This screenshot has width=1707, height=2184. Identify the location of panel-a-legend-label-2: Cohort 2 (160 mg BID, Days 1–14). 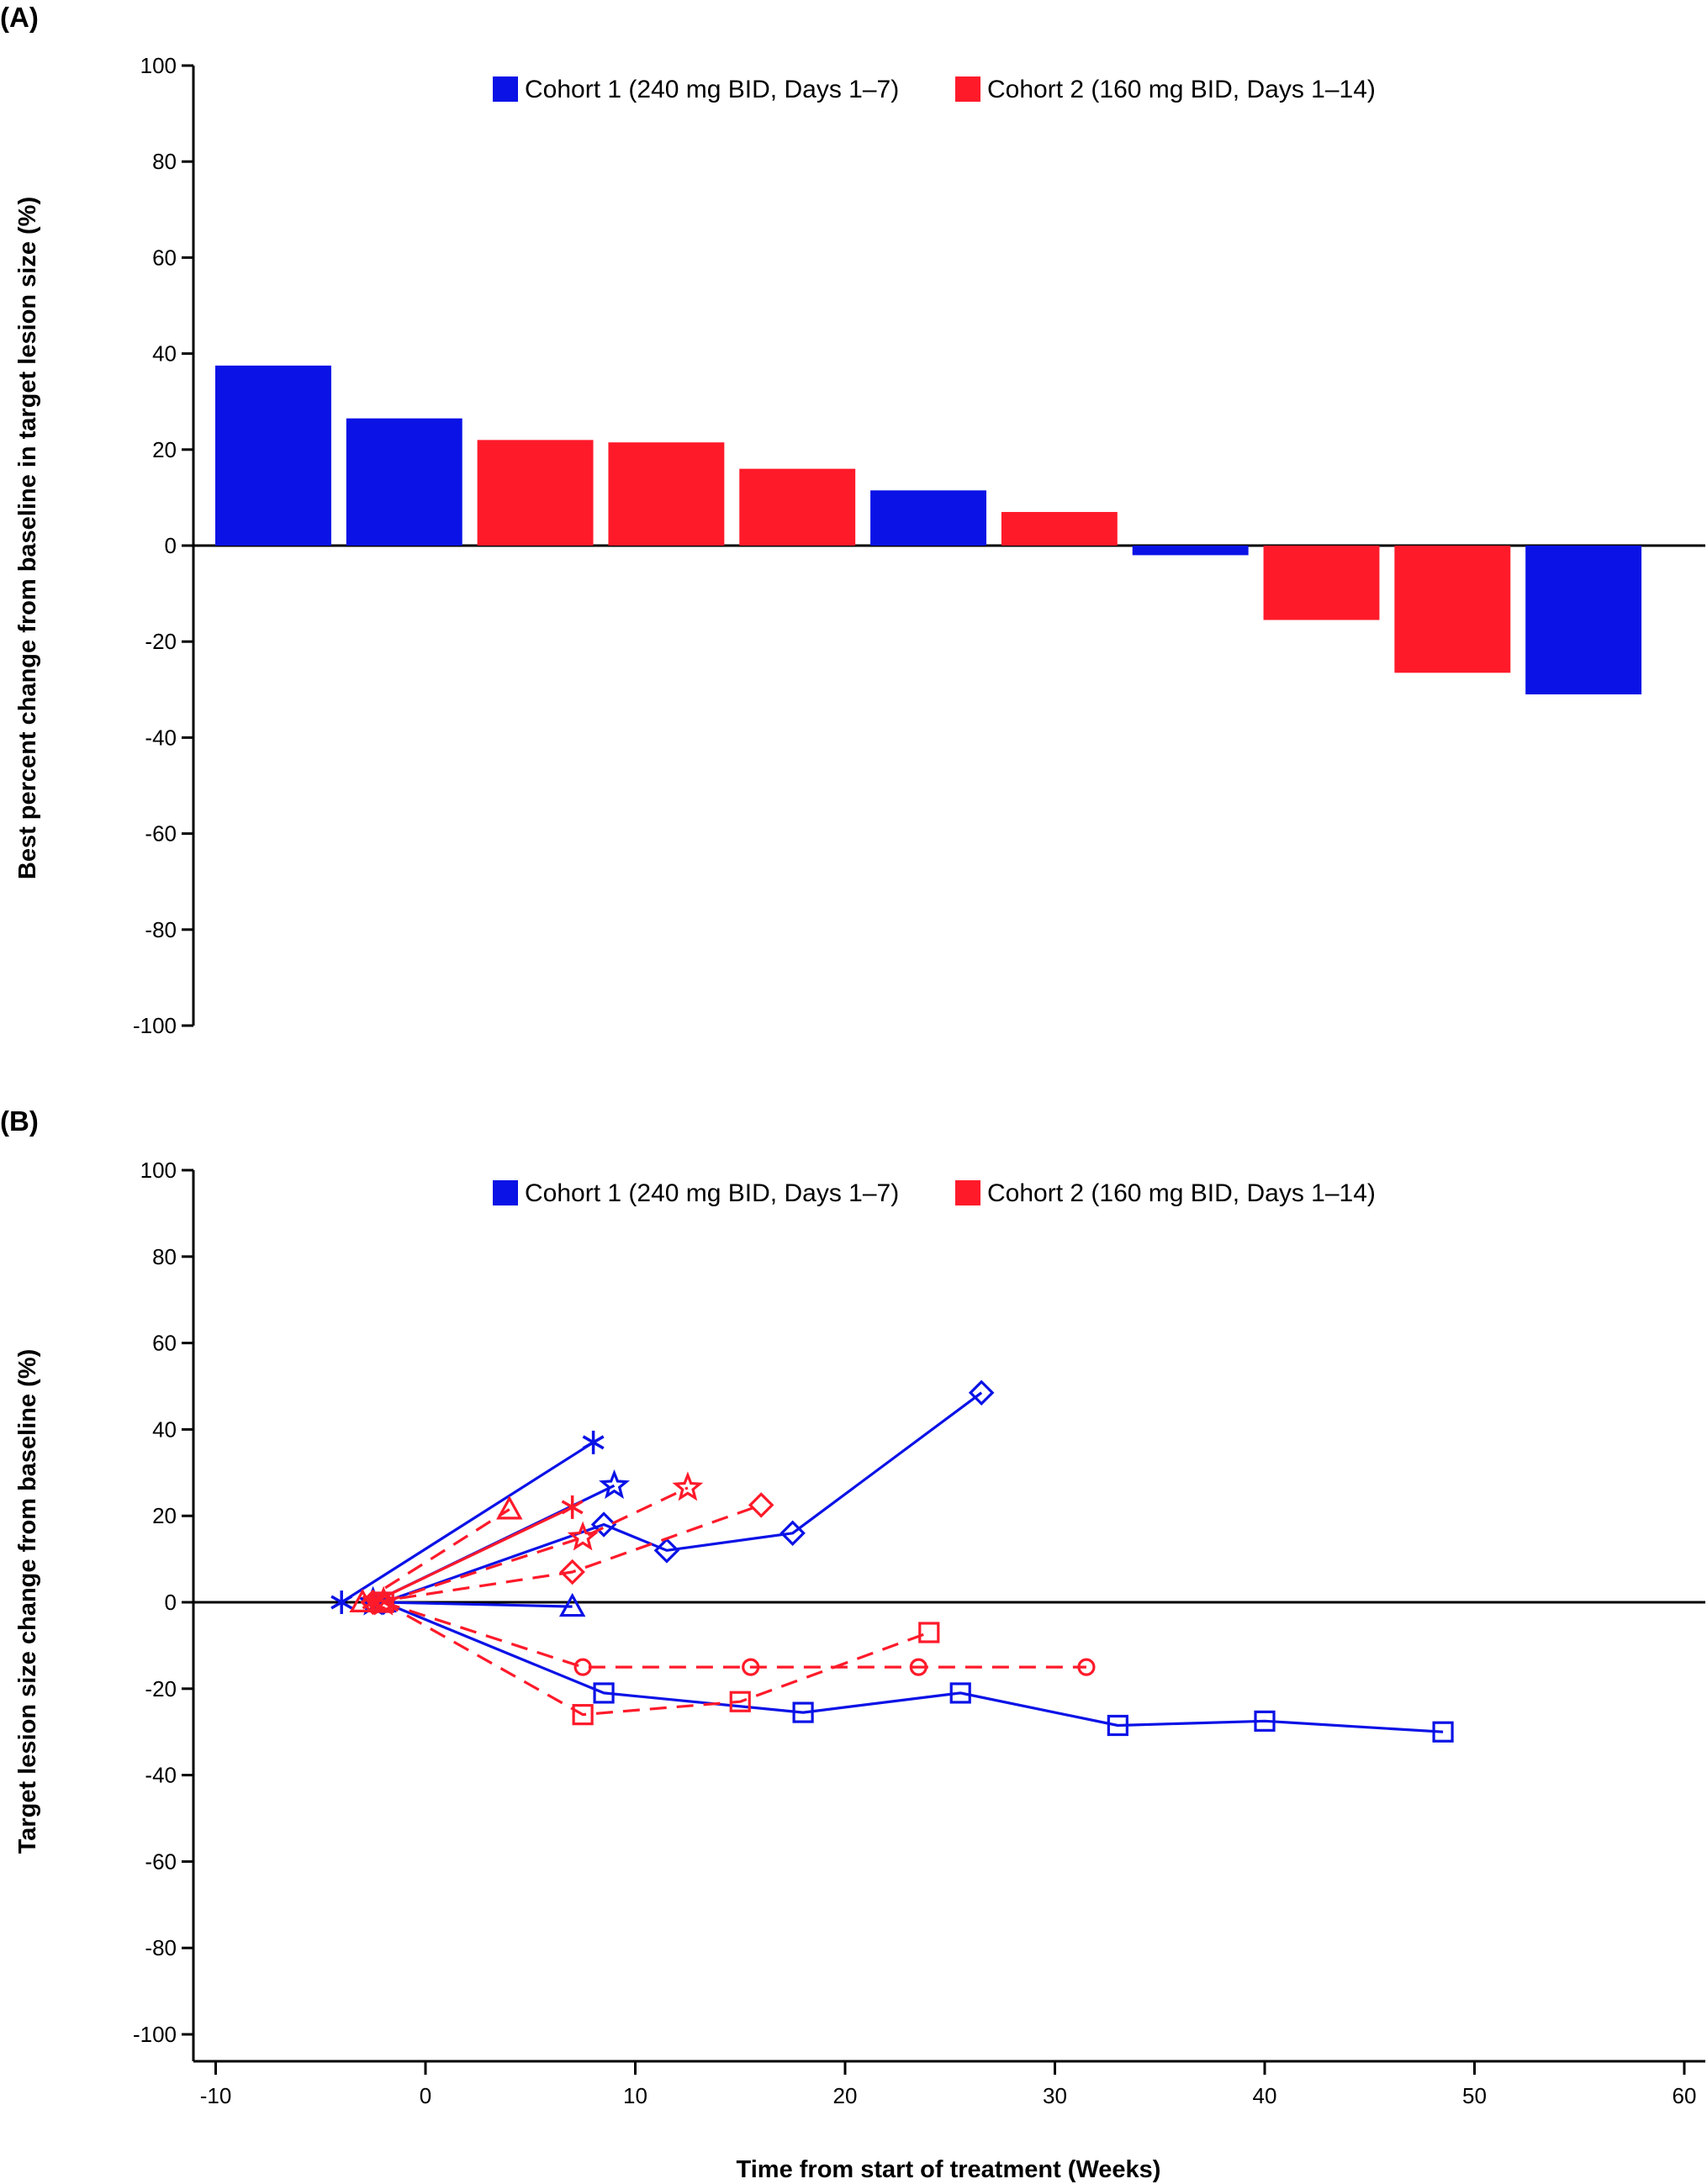
(1181, 89).